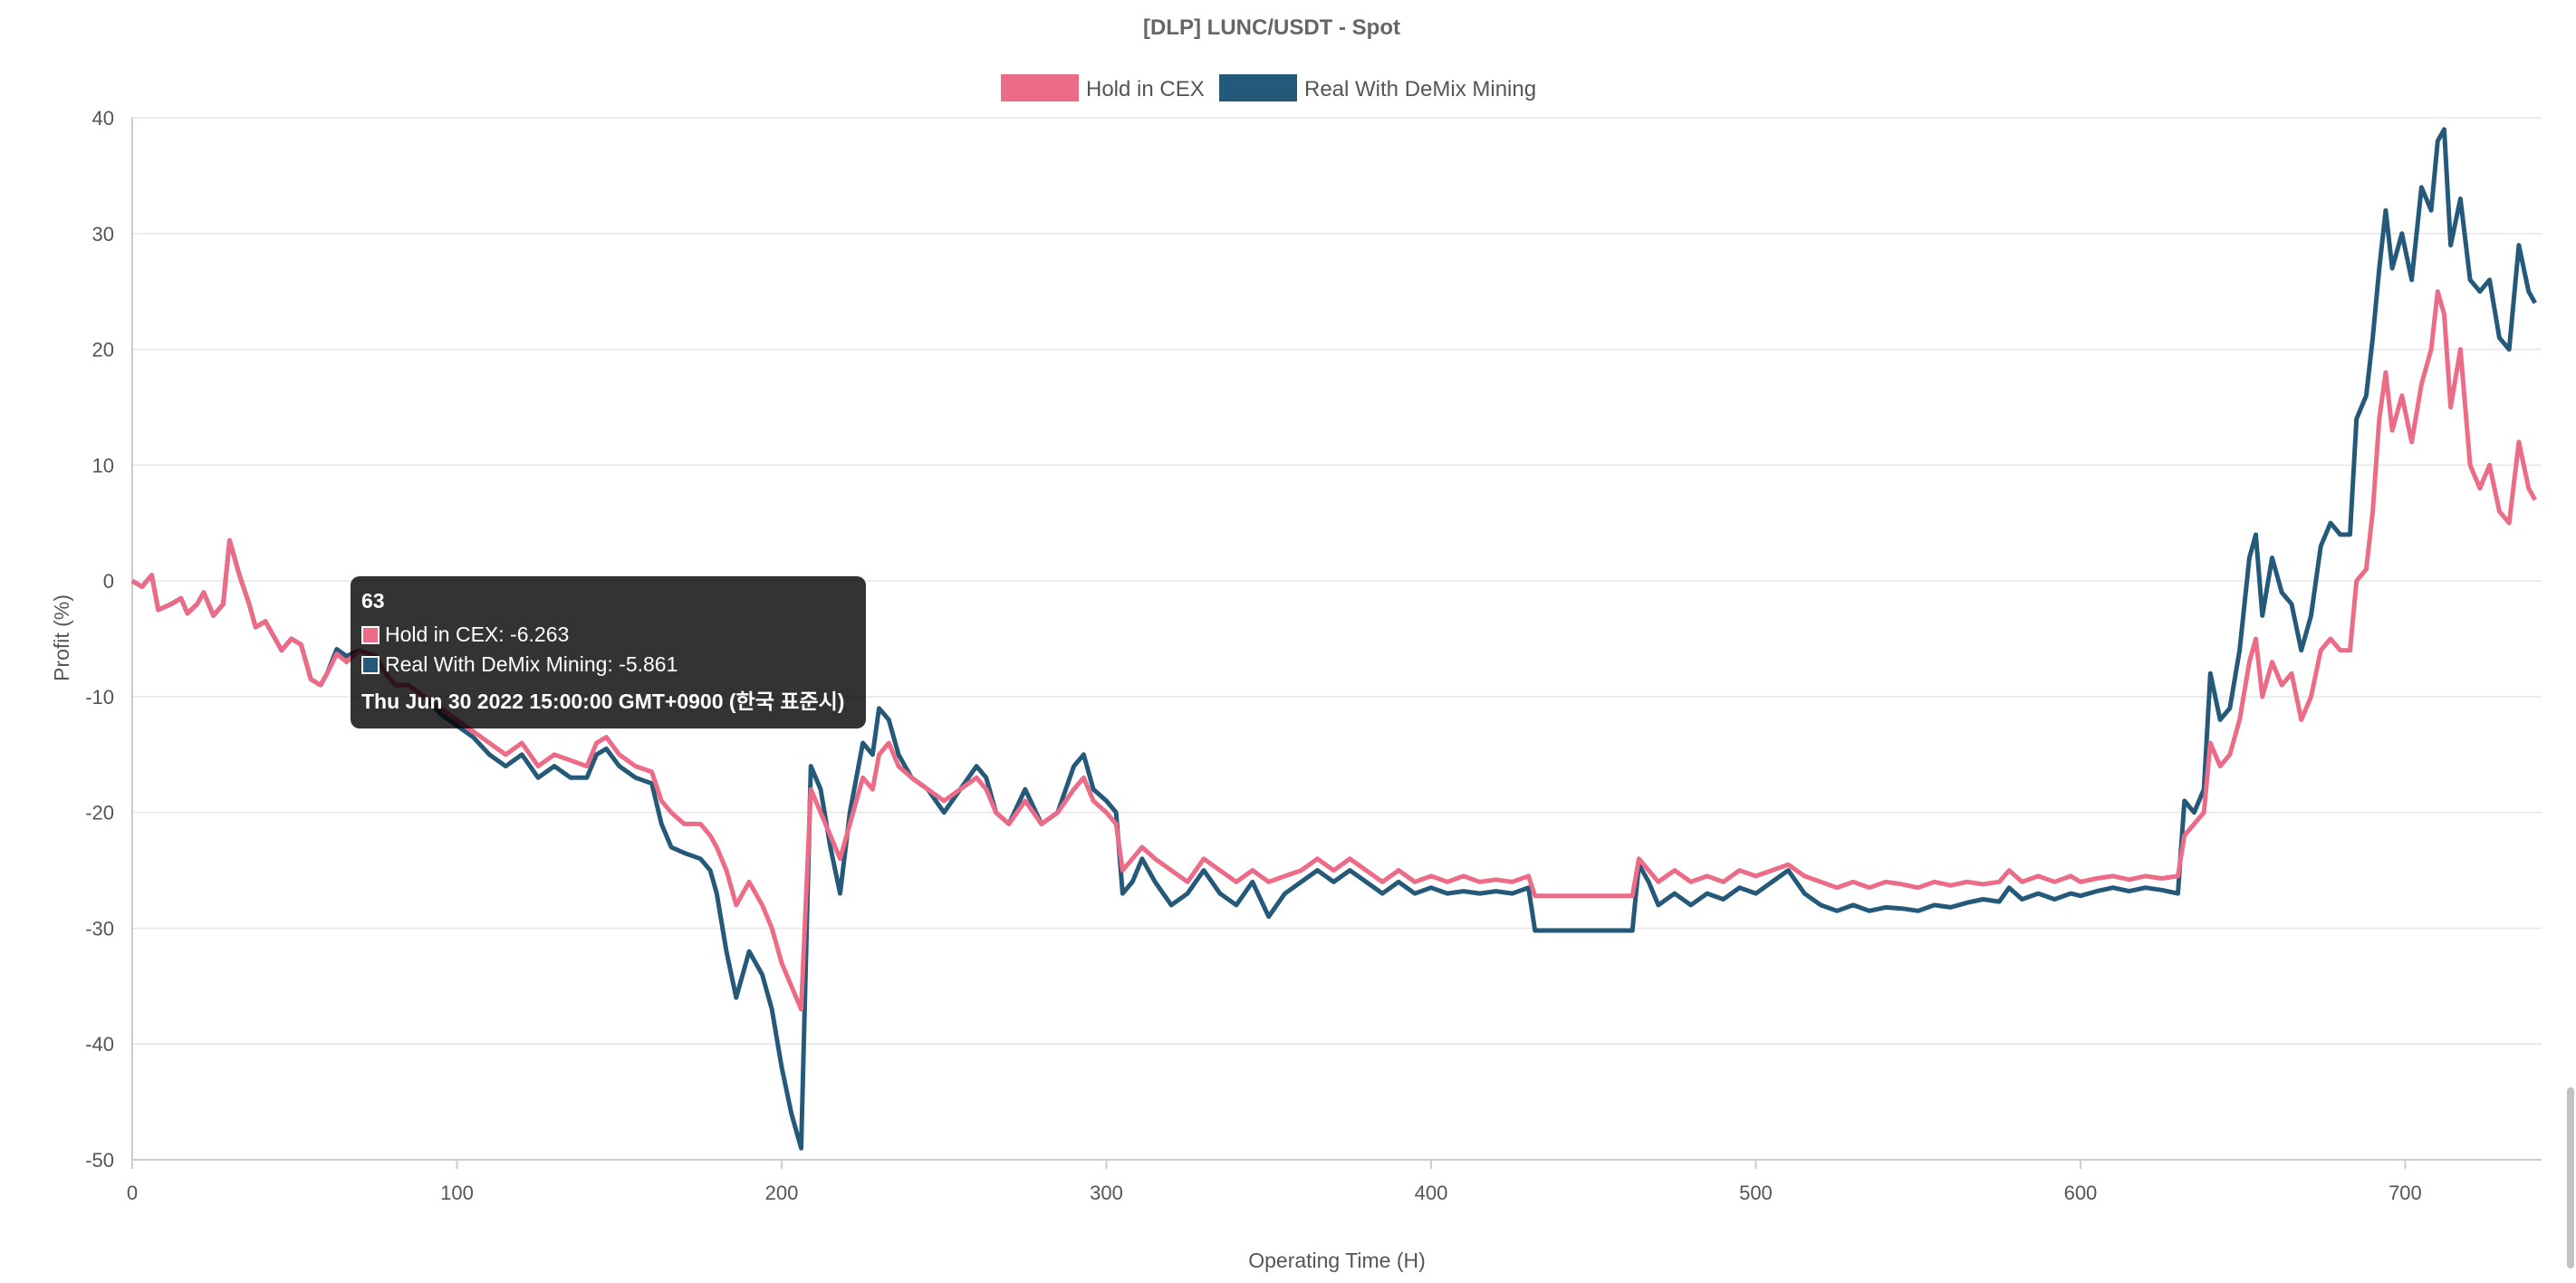 The image size is (2576, 1283). What do you see at coordinates (1040, 87) in the screenshot?
I see `legend-swatch-hold` at bounding box center [1040, 87].